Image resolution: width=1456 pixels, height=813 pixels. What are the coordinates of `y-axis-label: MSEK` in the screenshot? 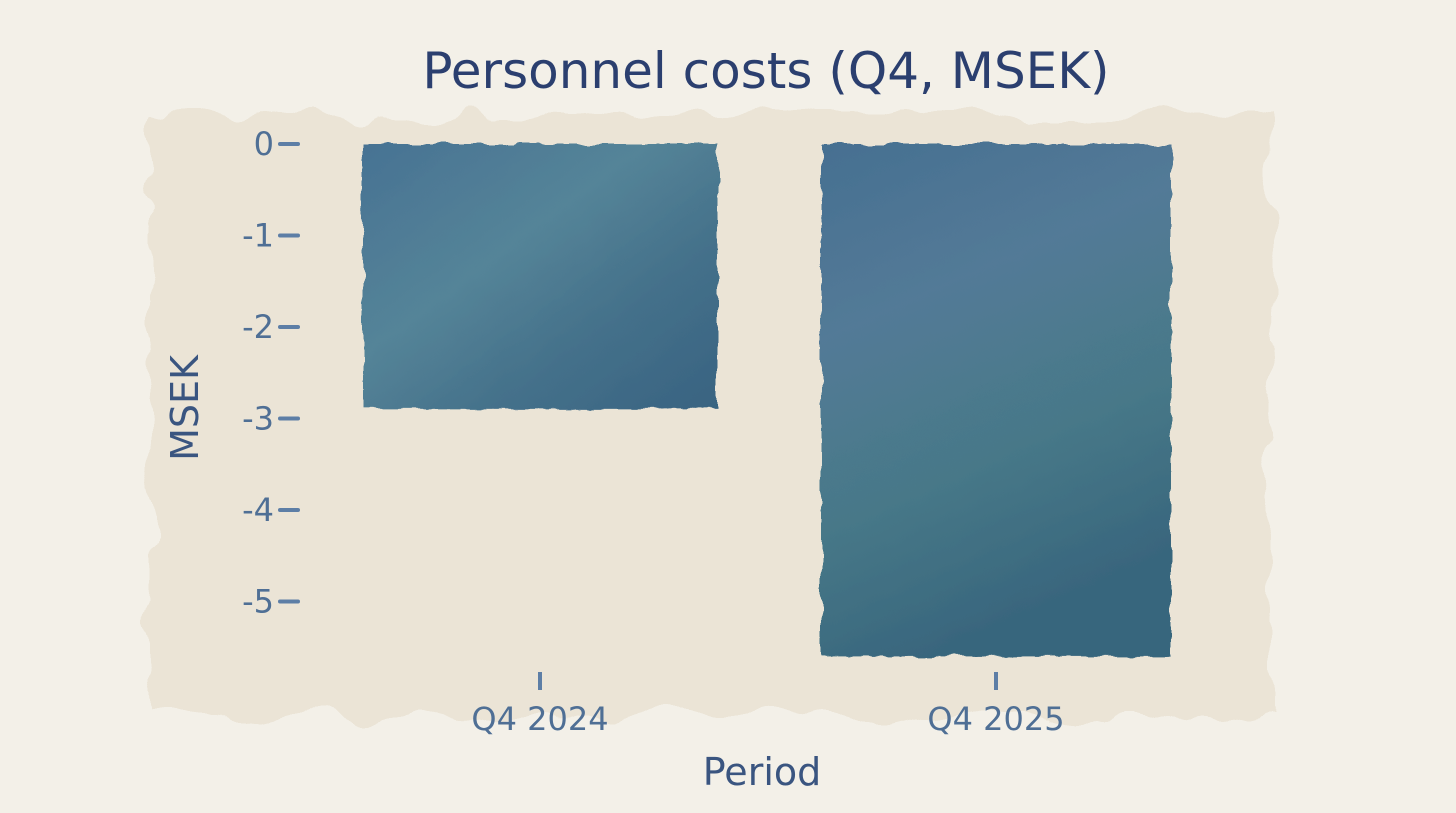 It's located at (185, 407).